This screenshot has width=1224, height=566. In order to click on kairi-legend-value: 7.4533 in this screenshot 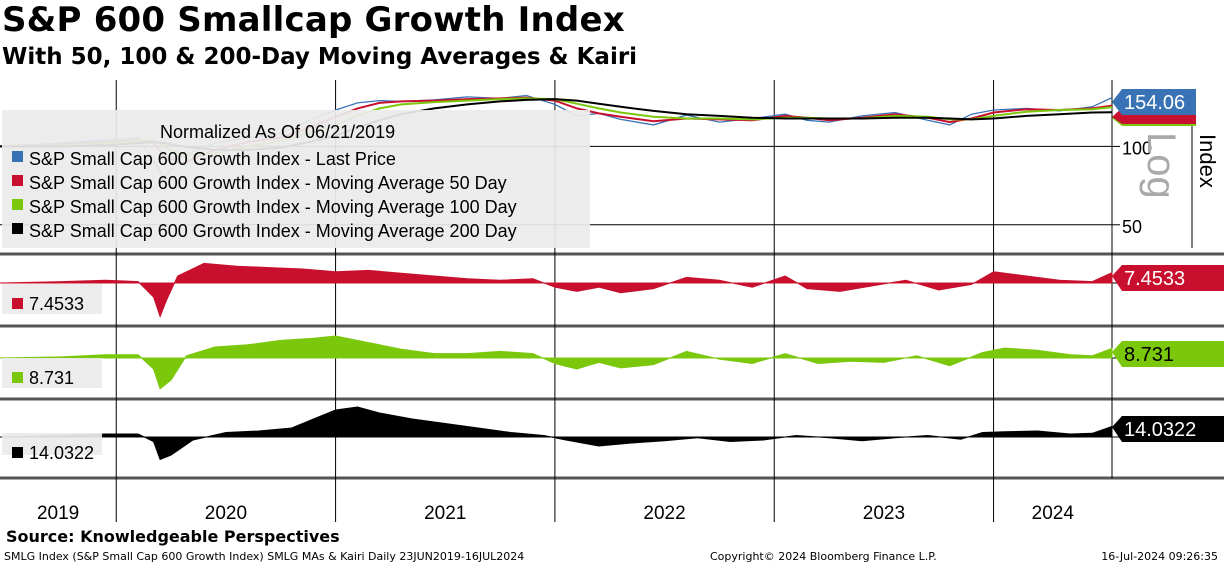, I will do `click(56, 304)`.